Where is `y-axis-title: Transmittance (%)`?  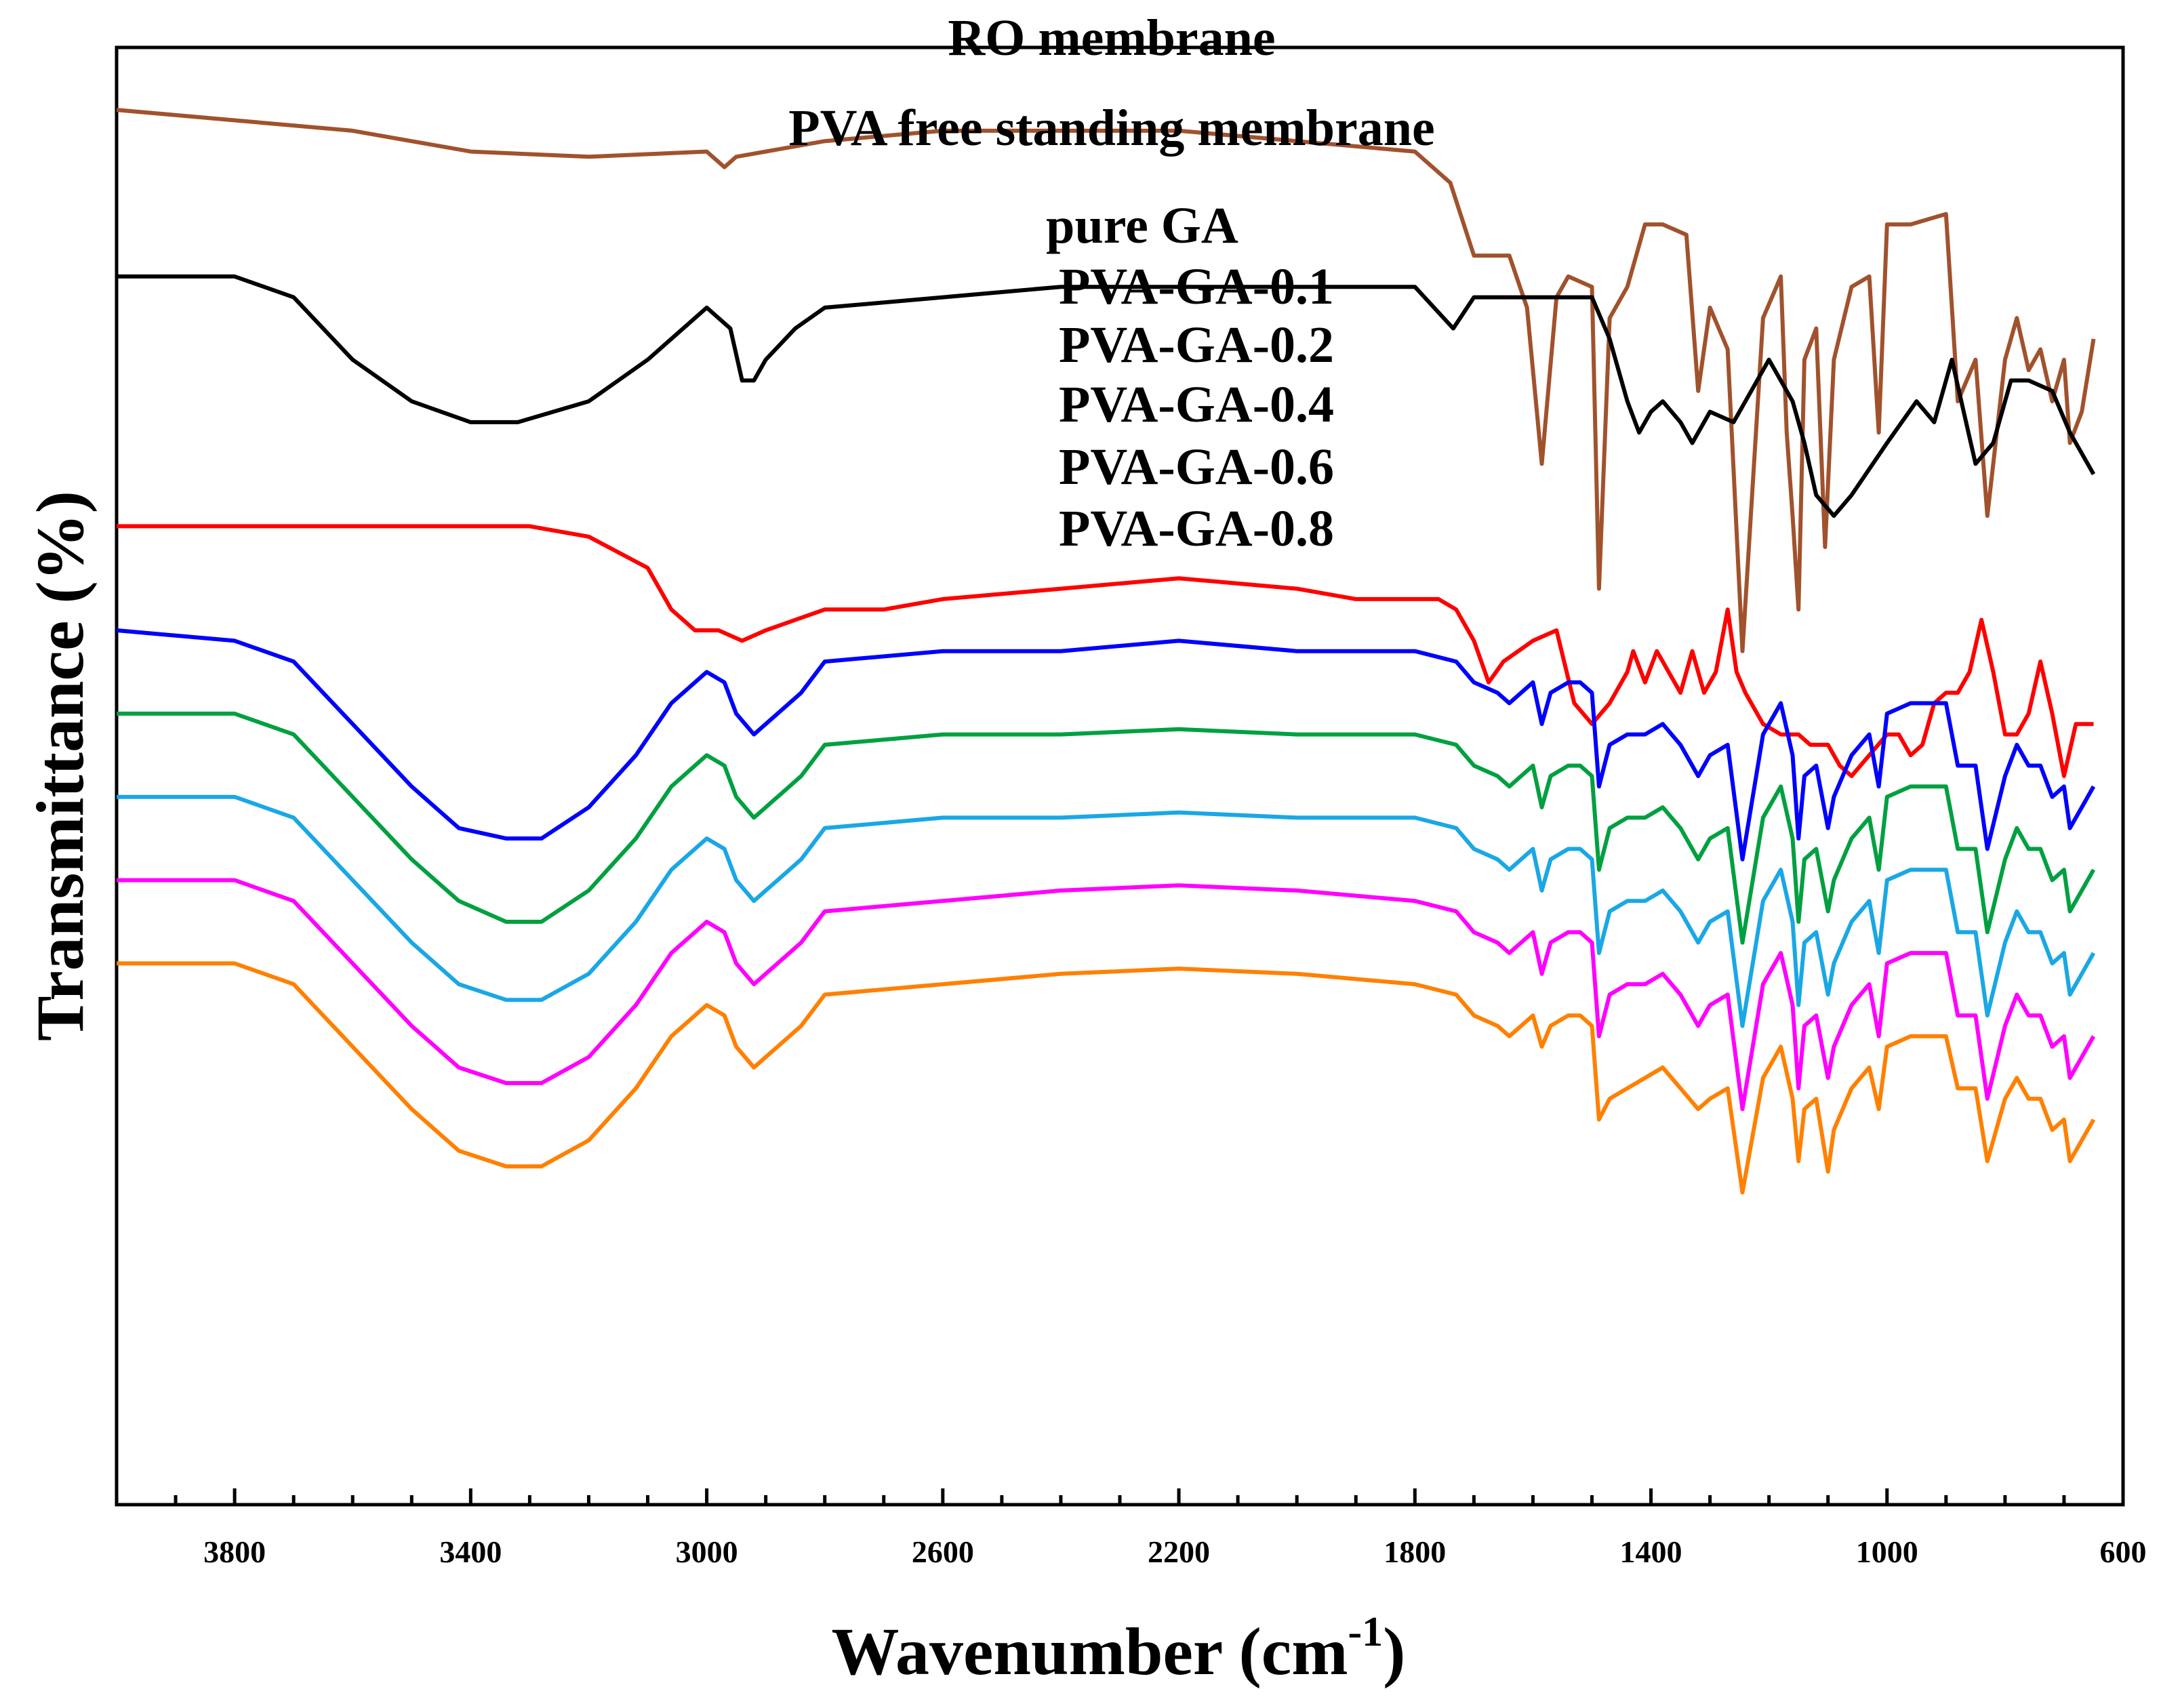
y-axis-title: Transmittance (%) is located at coordinates (60, 766).